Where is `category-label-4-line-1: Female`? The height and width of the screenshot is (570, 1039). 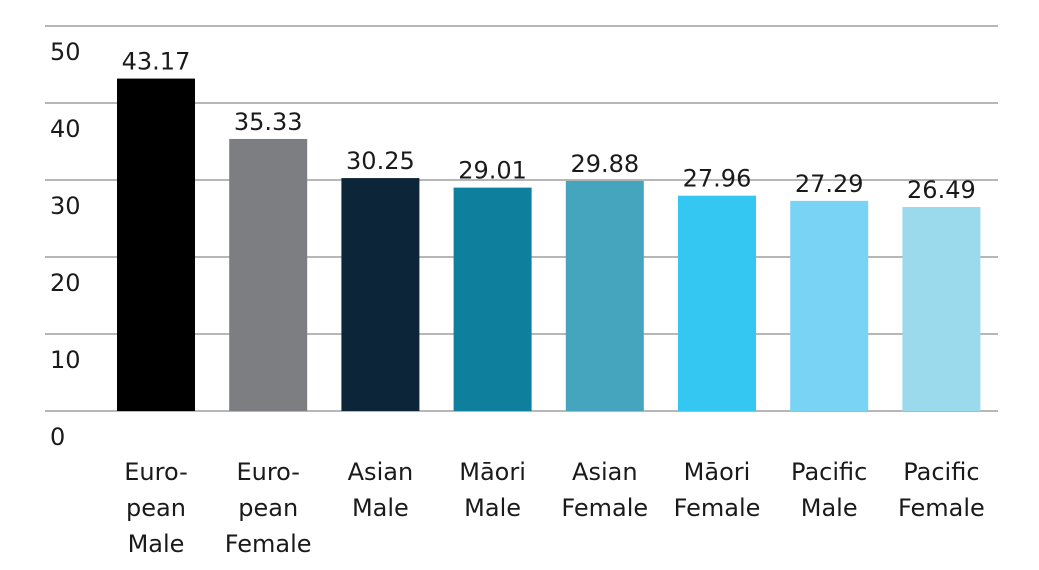 category-label-4-line-1: Female is located at coordinates (604, 508).